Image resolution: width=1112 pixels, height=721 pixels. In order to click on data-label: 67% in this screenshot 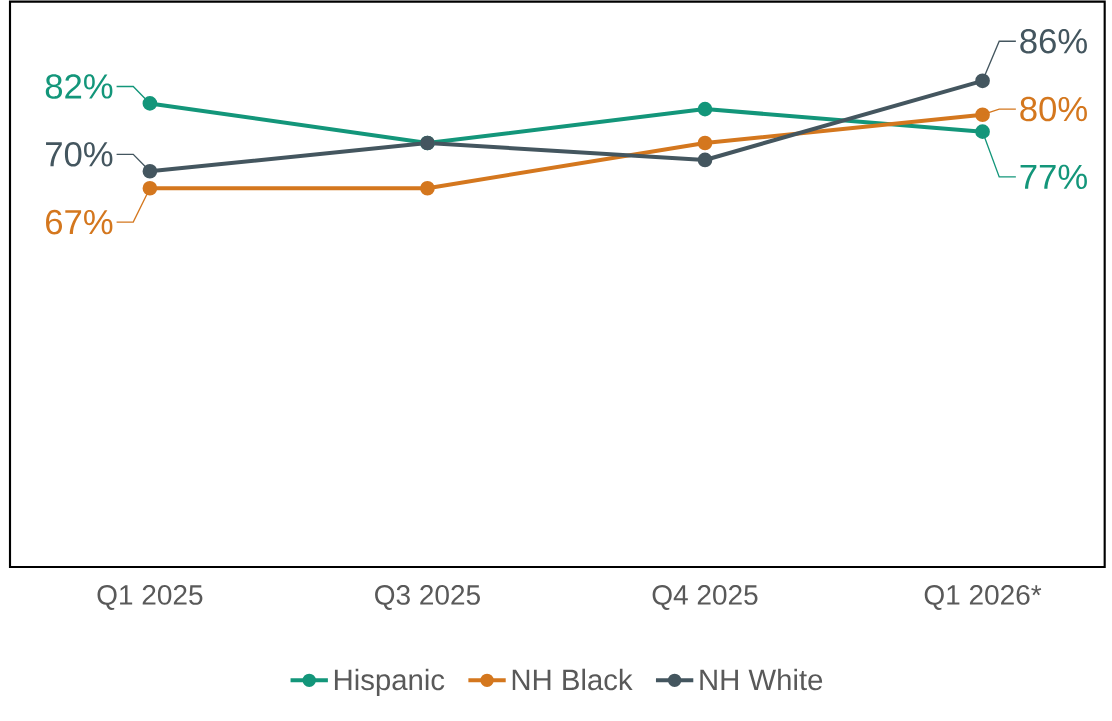, I will do `click(79, 222)`.